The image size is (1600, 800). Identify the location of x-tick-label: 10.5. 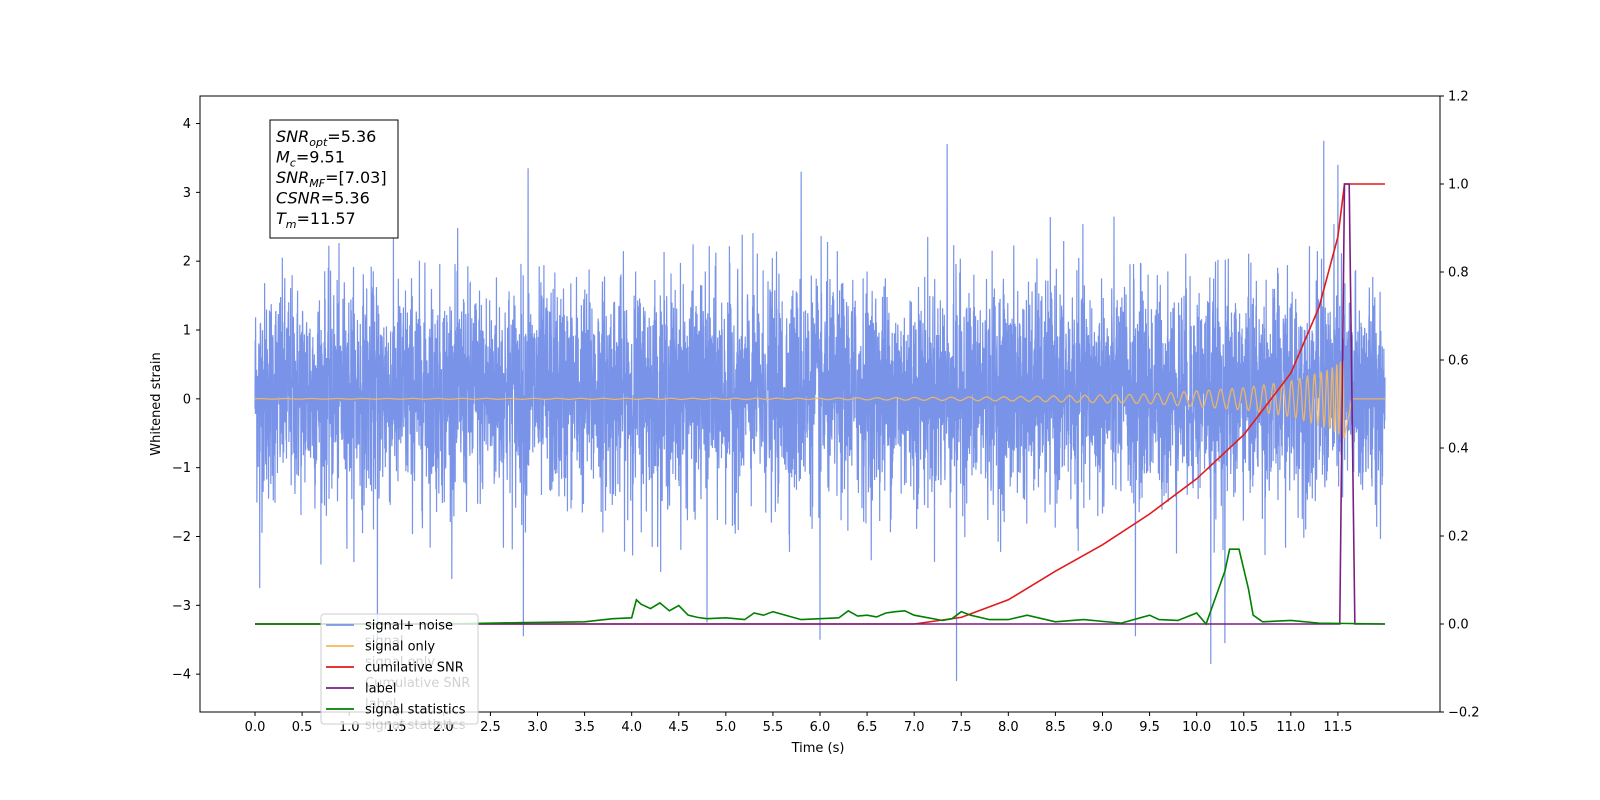
(1243, 727).